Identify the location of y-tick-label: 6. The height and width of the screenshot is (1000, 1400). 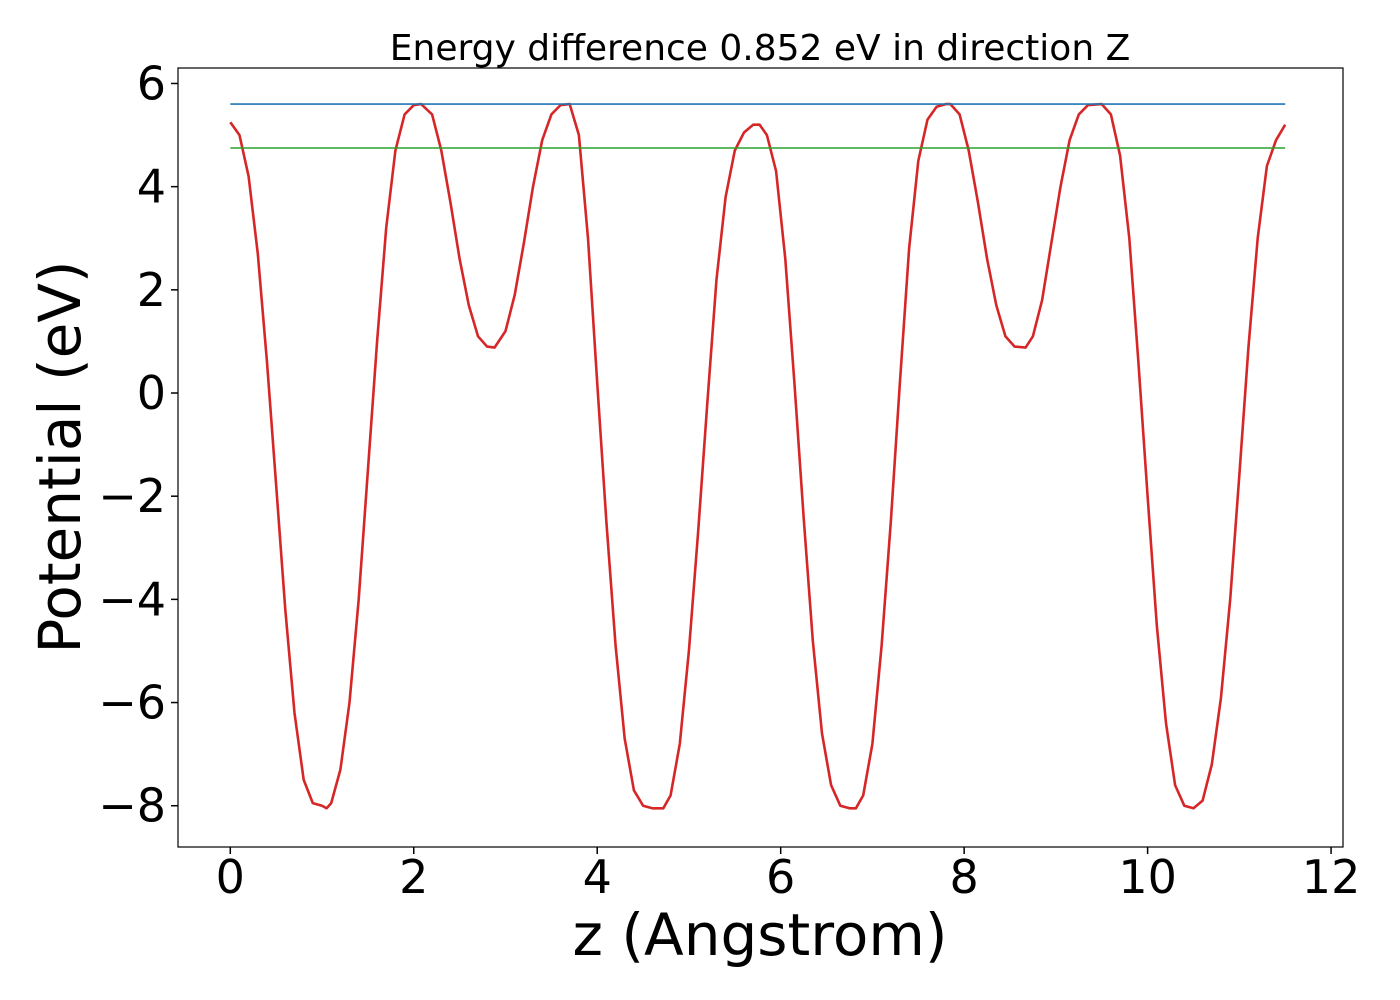
(151, 83).